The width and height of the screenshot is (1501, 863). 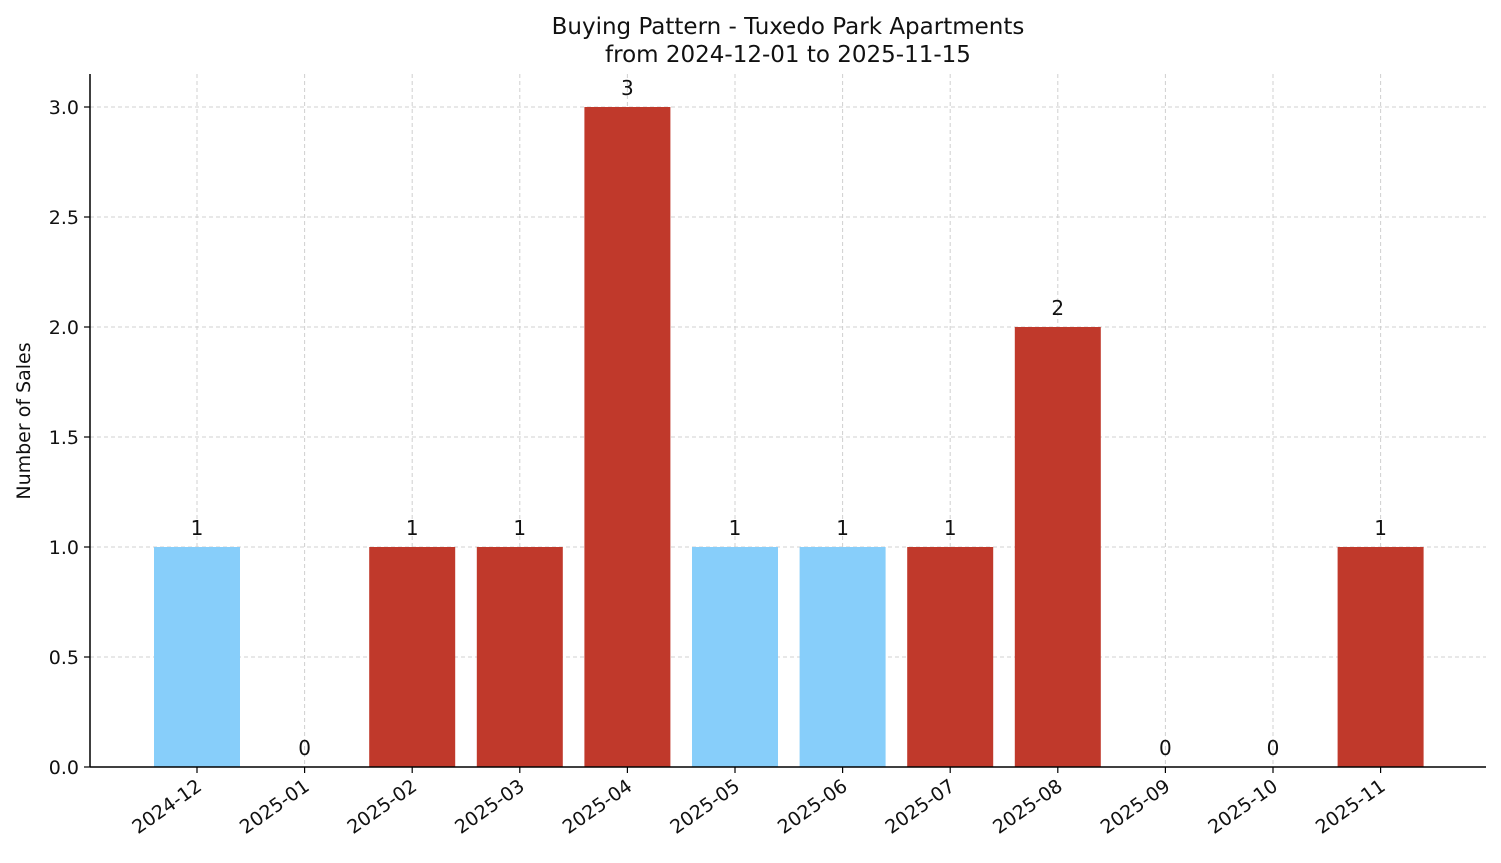 What do you see at coordinates (64, 548) in the screenshot?
I see `y-tick-label: 1.0` at bounding box center [64, 548].